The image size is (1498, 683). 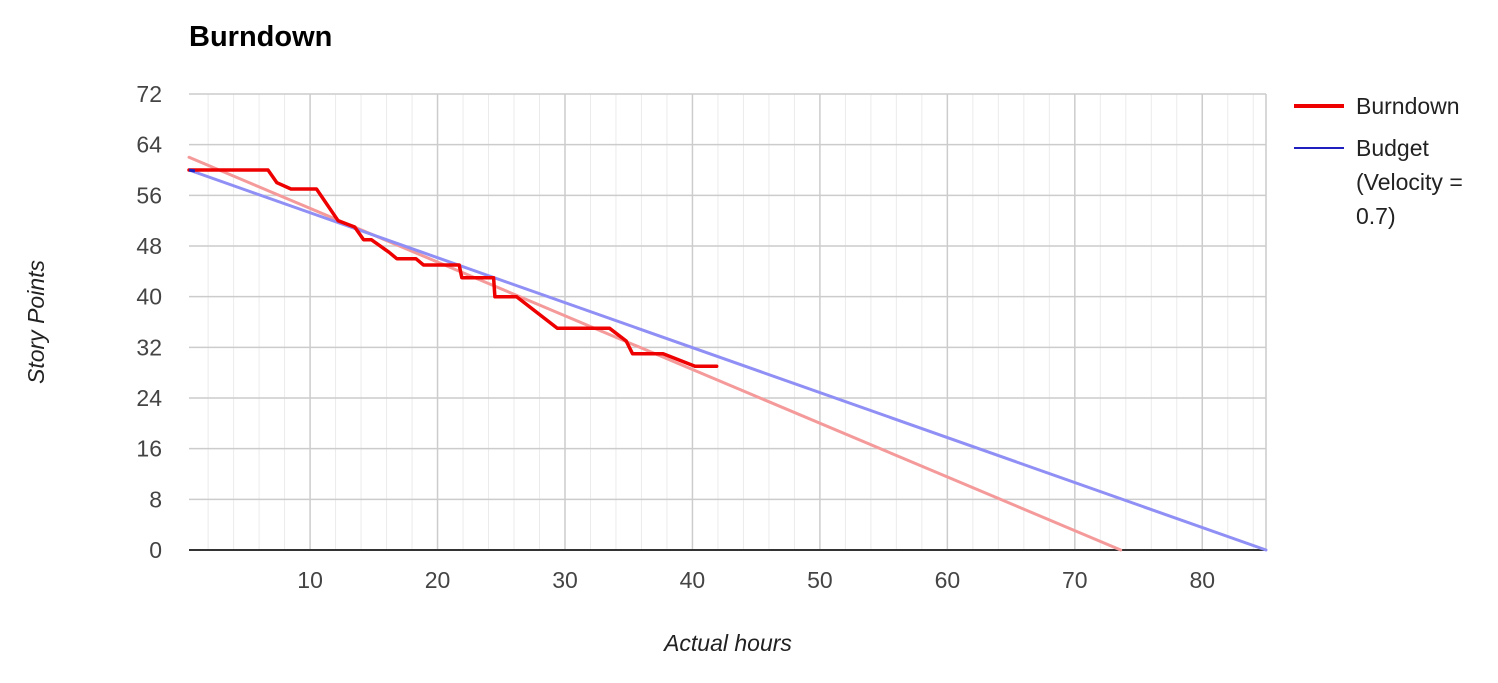 What do you see at coordinates (155, 499) in the screenshot?
I see `y-tick-label-8: 8` at bounding box center [155, 499].